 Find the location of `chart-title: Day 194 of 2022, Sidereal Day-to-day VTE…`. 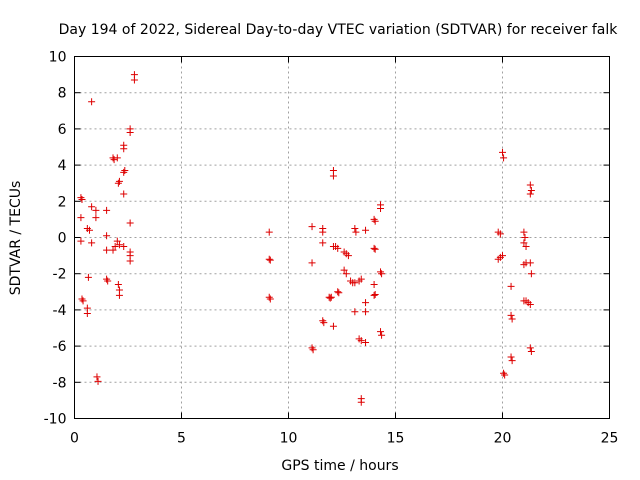

chart-title: Day 194 of 2022, Sidereal Day-to-day VTE… is located at coordinates (339, 30).